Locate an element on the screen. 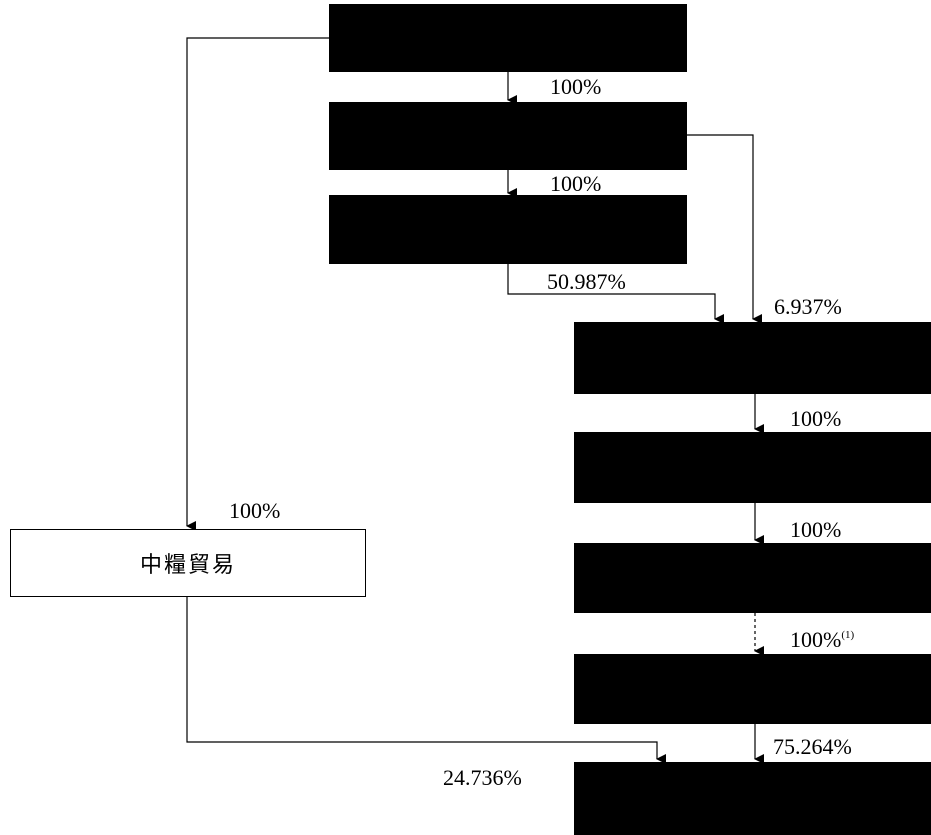  entity-box-trading-company: 中糧貿易 is located at coordinates (188, 563).